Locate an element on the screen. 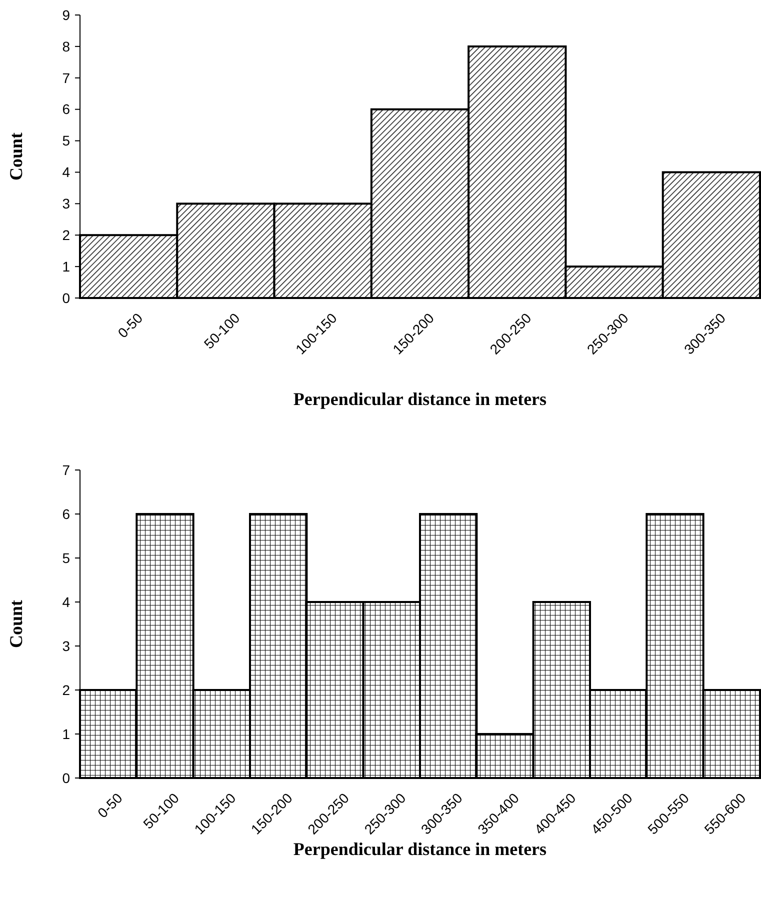 This screenshot has height=922, width=761. y-tick-label: 9 is located at coordinates (66, 14).